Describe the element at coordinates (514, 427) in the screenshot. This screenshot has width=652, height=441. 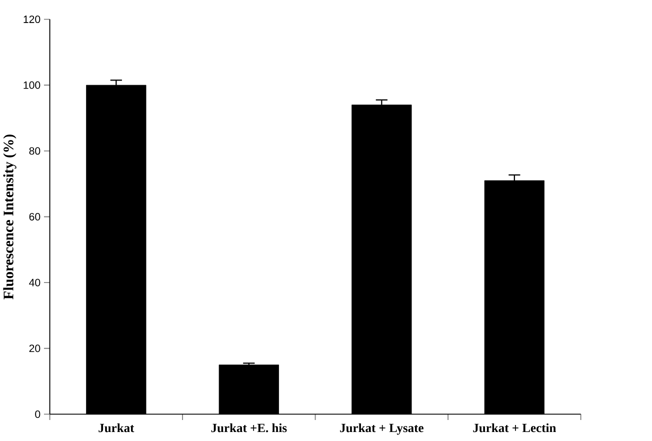
I see `x-tick-label: Jurkat + Lectin` at that location.